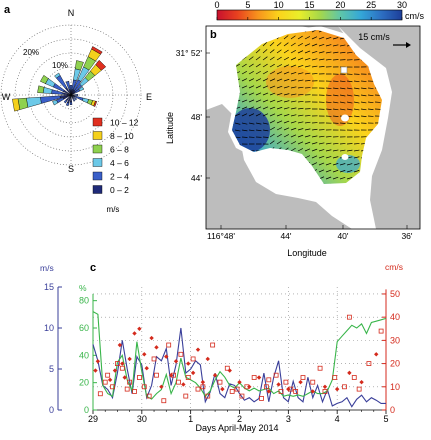  What do you see at coordinates (31, 52) in the screenshot?
I see `ring-label-20: 20%` at bounding box center [31, 52].